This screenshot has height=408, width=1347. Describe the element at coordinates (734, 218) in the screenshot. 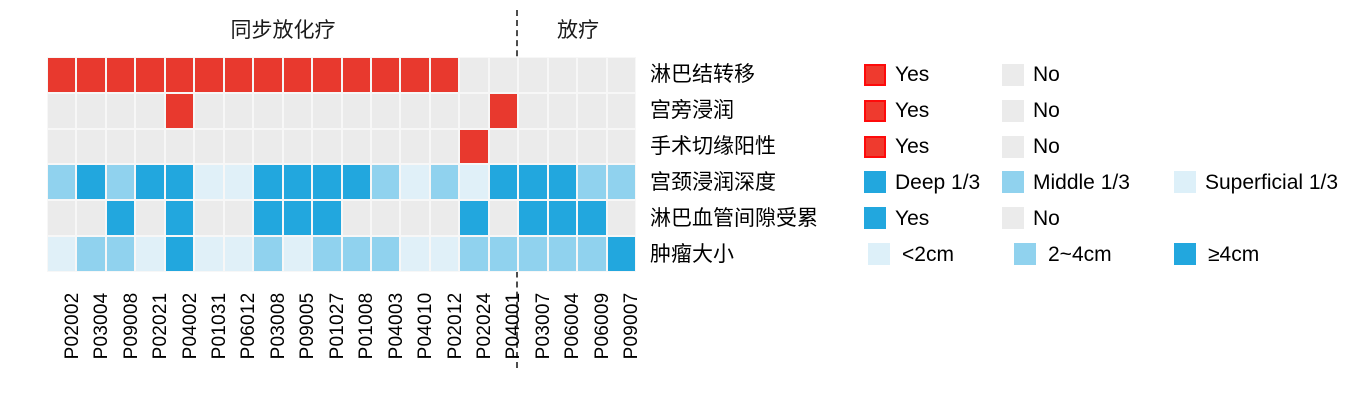

I see `row-label: 淋巴血管间隙受累` at that location.